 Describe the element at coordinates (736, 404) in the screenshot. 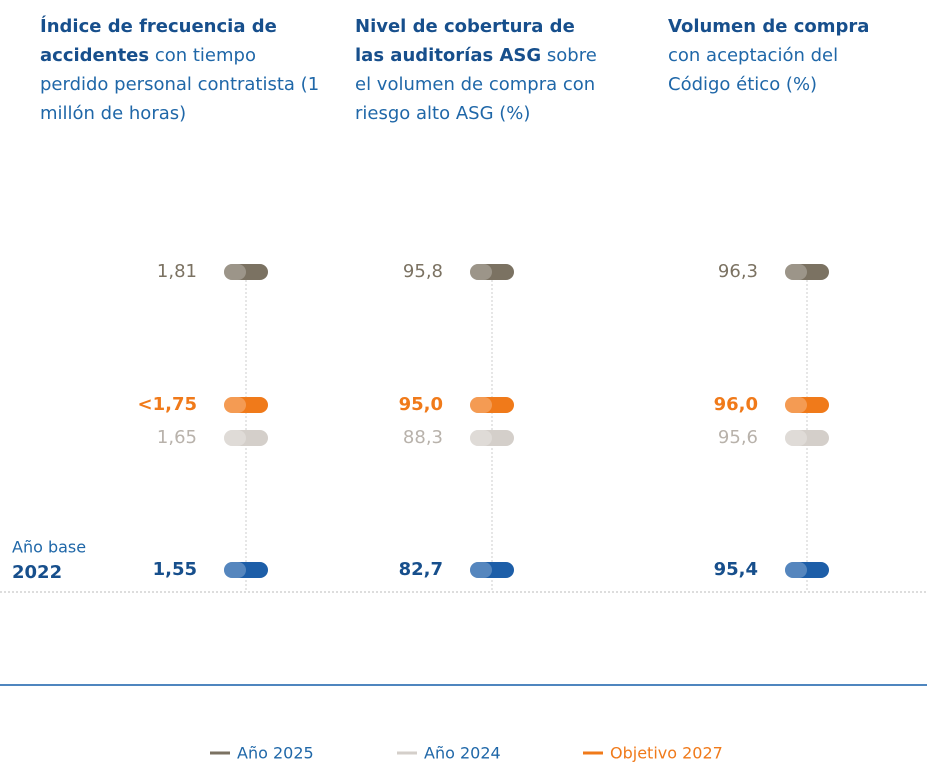

I see `value-label: 96,0` at that location.